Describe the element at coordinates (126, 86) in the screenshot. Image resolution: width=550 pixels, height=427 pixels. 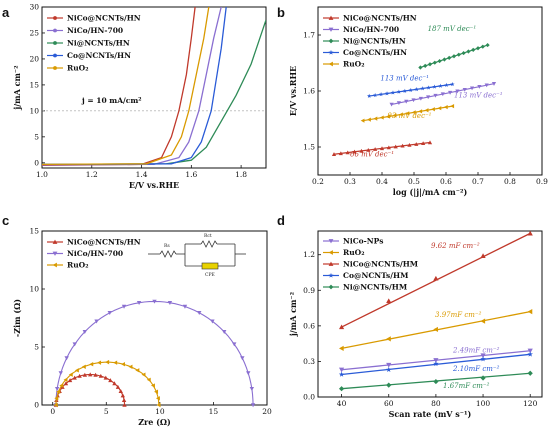
I see `series-line-ruo` at that location.